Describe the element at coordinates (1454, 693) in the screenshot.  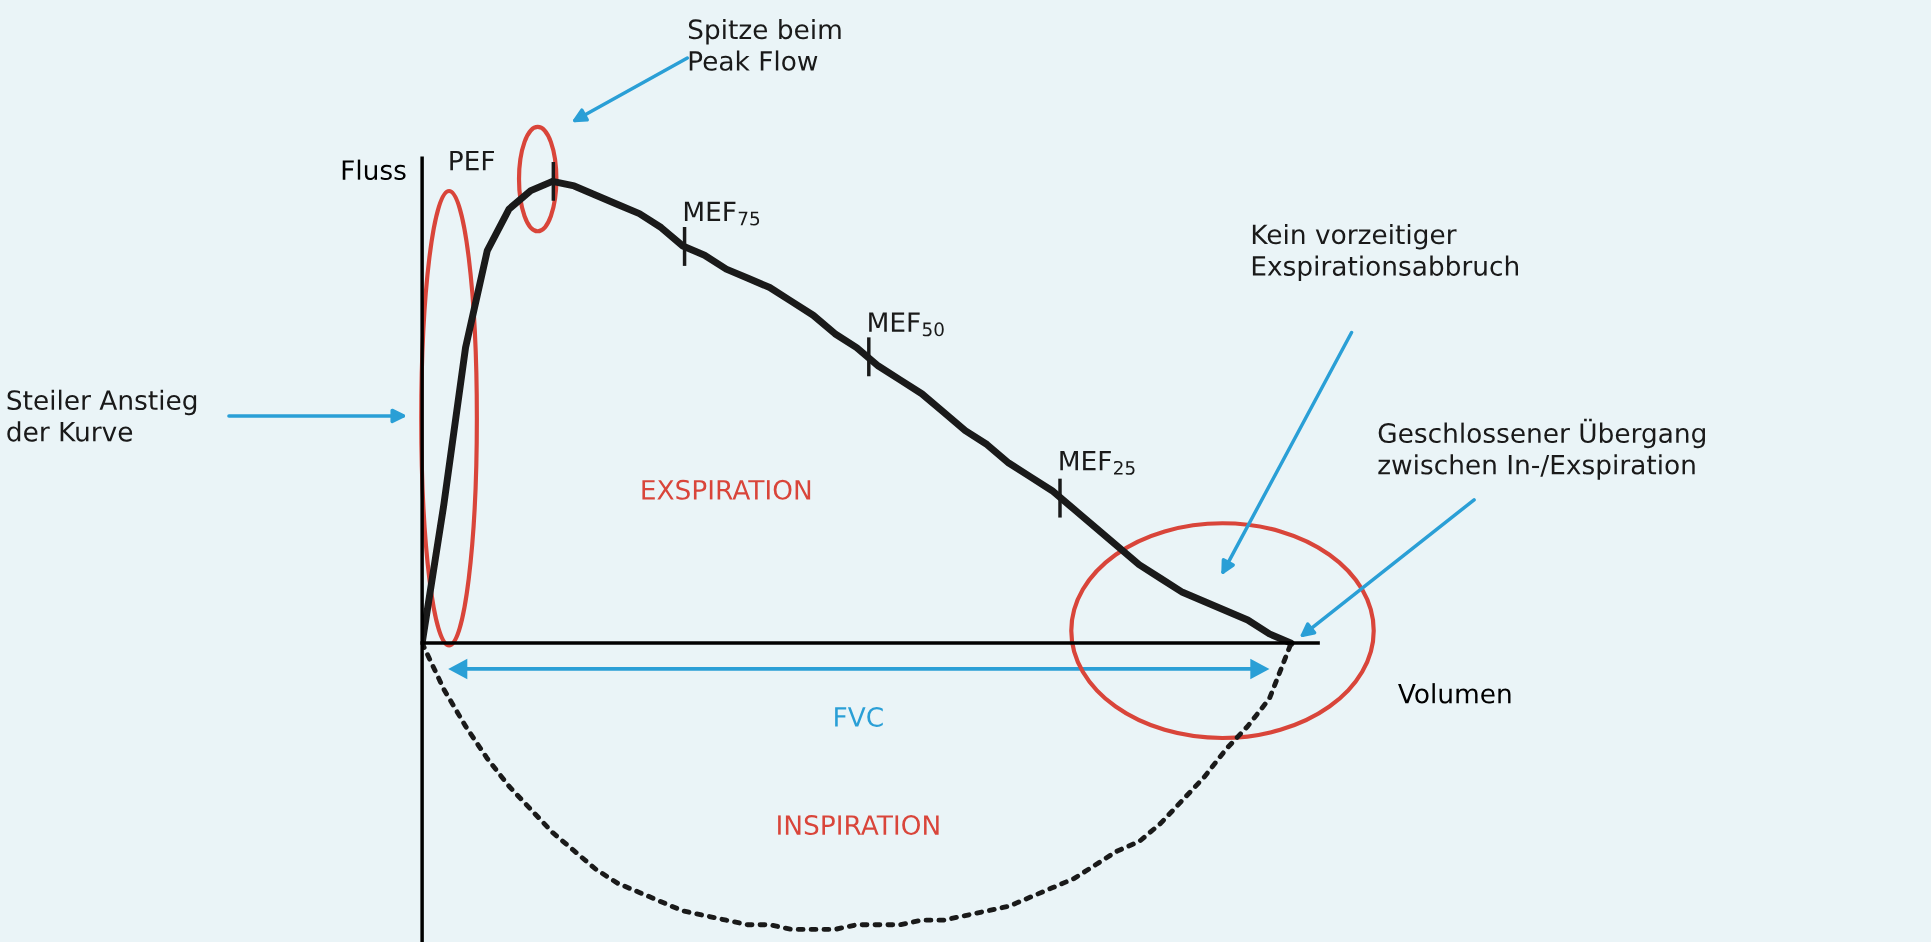
I see `x-axis-title: Volumen` at that location.